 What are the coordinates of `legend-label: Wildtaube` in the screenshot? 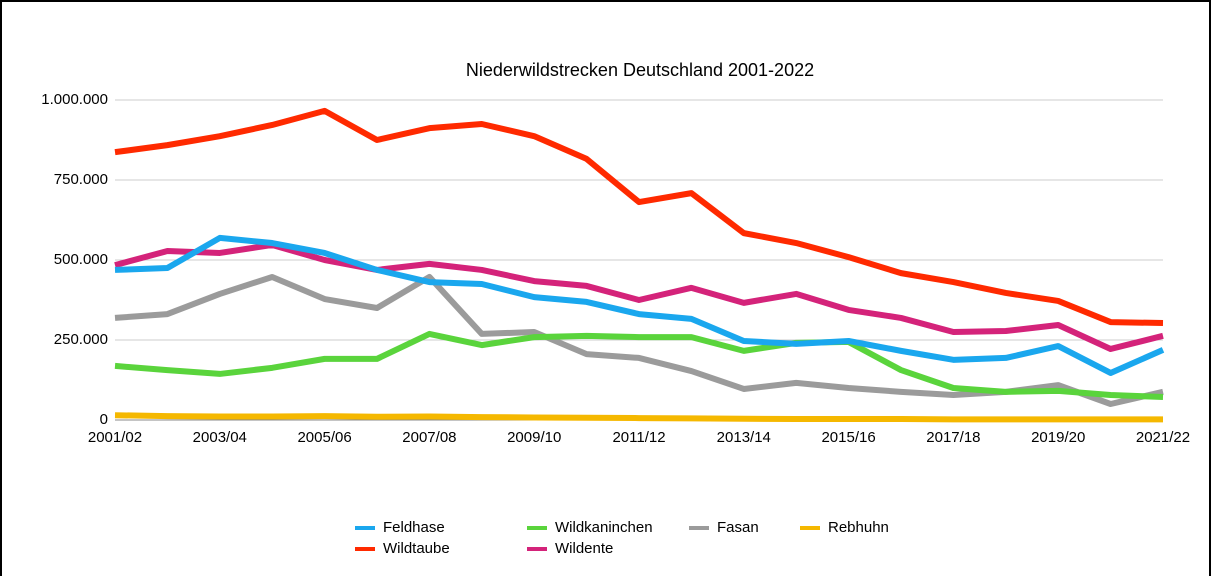 It's located at (416, 548).